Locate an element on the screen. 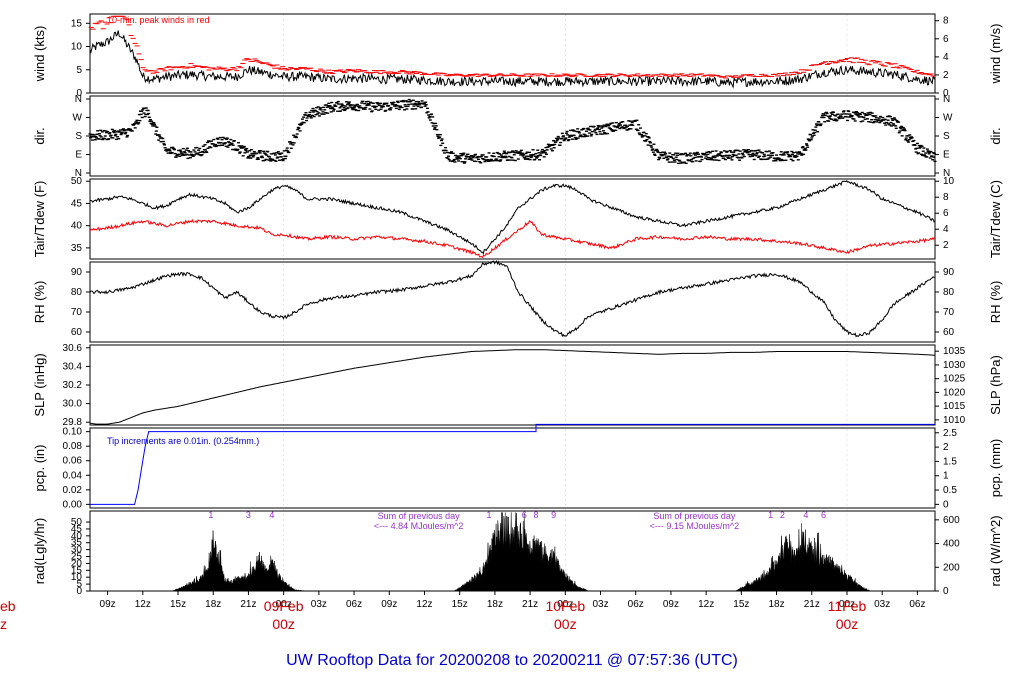  dir-panel-frame is located at coordinates (512, 136).